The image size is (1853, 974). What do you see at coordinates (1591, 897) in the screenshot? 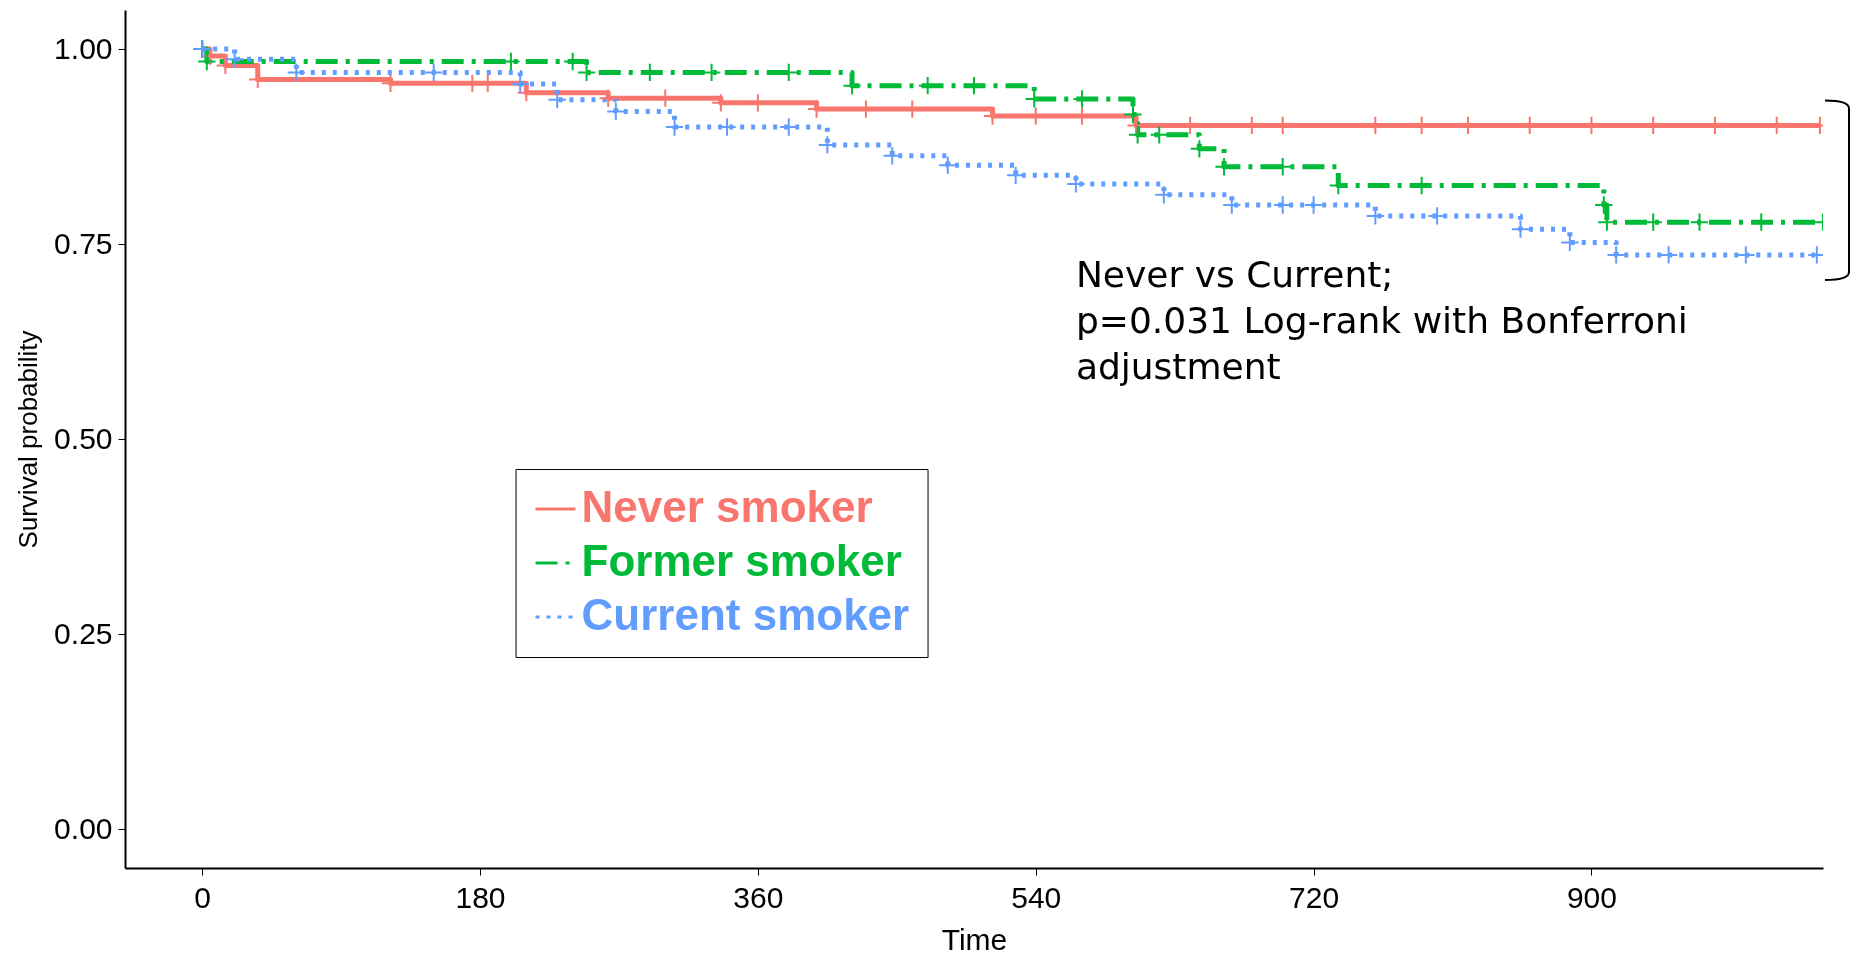
I see `x-tick-label: 900` at bounding box center [1591, 897].